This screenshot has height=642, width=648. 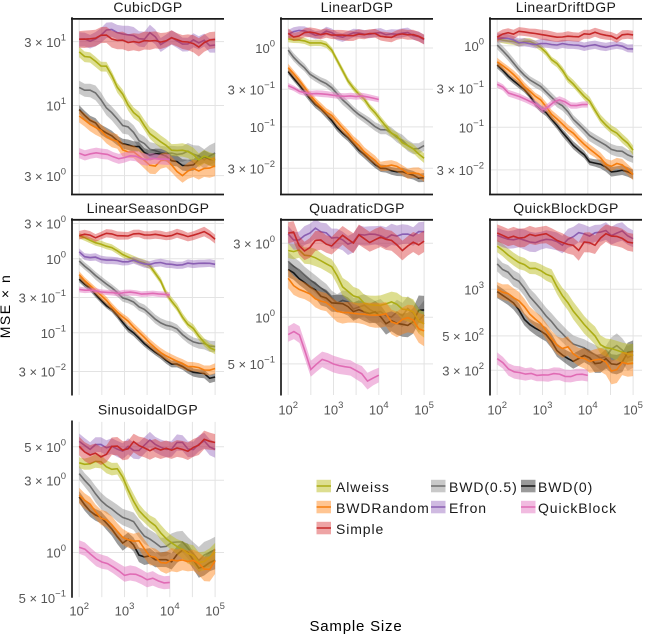 I want to click on svg-text: 5 × 100, so click(x=45, y=446).